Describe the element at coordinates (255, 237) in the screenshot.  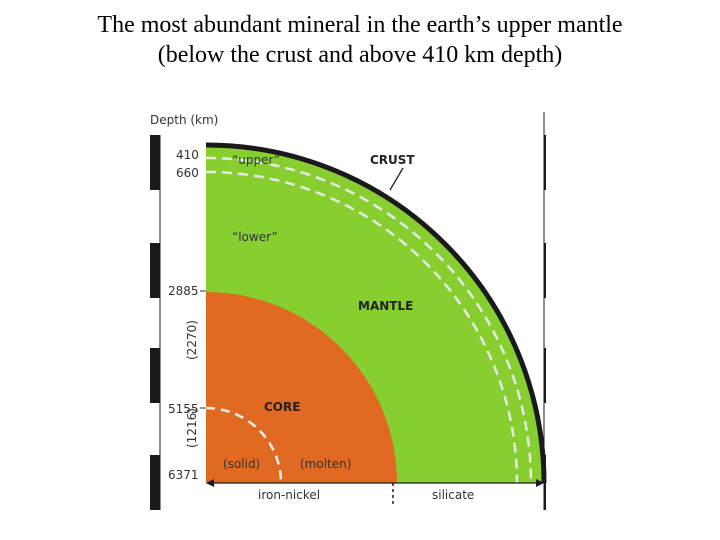
I see `lower-mantle-label: “lower”` at that location.